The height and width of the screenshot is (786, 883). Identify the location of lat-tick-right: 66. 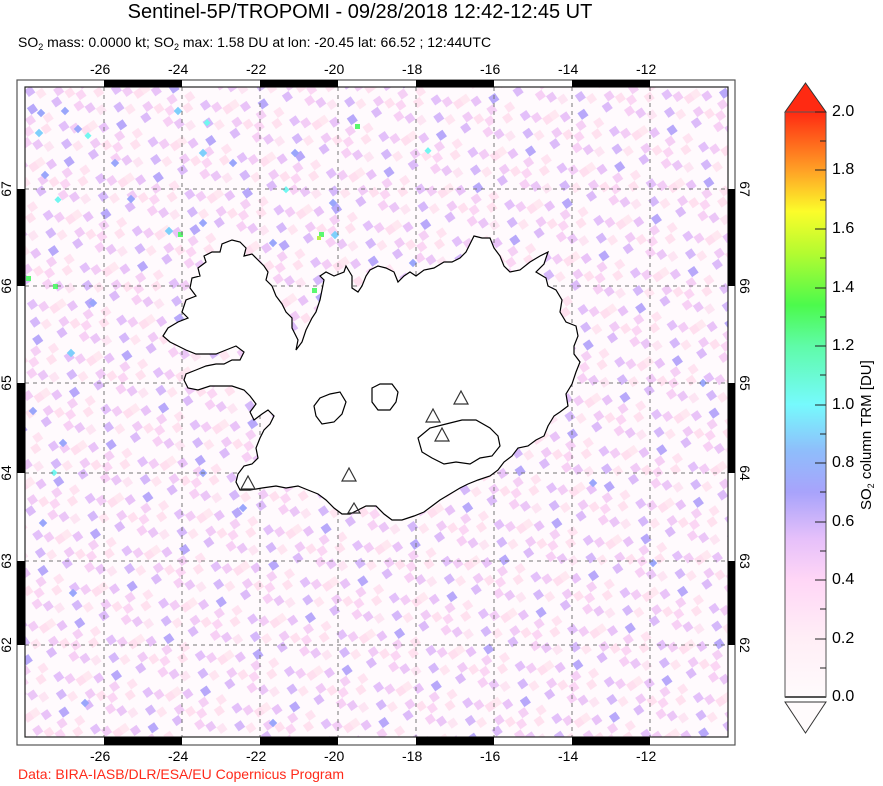
(744, 286).